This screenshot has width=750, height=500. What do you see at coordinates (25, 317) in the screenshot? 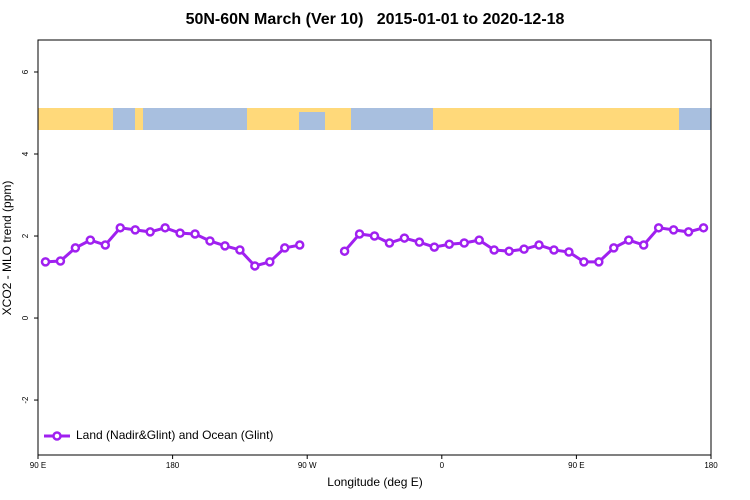
I see `y-tick-label: 0` at bounding box center [25, 317].